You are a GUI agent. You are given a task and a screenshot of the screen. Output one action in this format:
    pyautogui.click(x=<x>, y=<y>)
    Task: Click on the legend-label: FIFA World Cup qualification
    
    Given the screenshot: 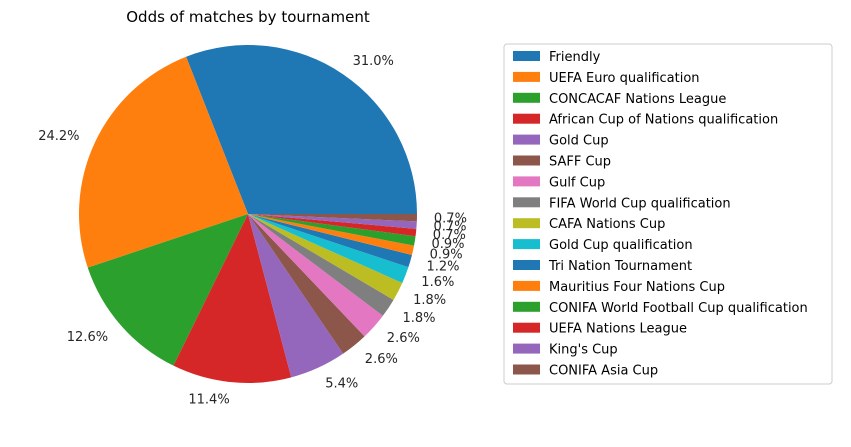 What is the action you would take?
    pyautogui.click(x=640, y=203)
    